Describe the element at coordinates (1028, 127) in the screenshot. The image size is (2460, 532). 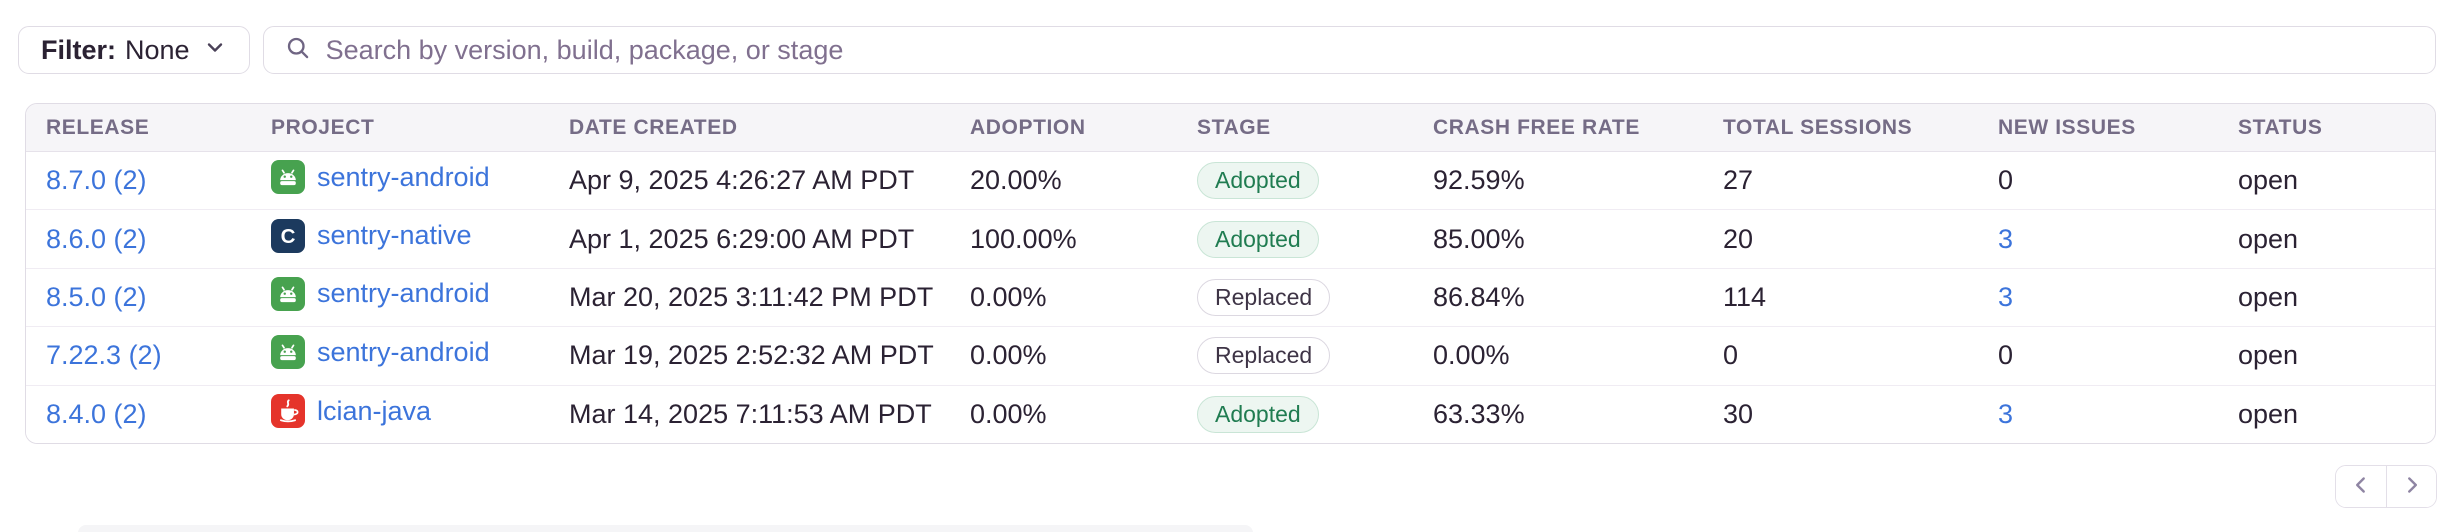
I see `column-header-adoption: ADOPTION` at that location.